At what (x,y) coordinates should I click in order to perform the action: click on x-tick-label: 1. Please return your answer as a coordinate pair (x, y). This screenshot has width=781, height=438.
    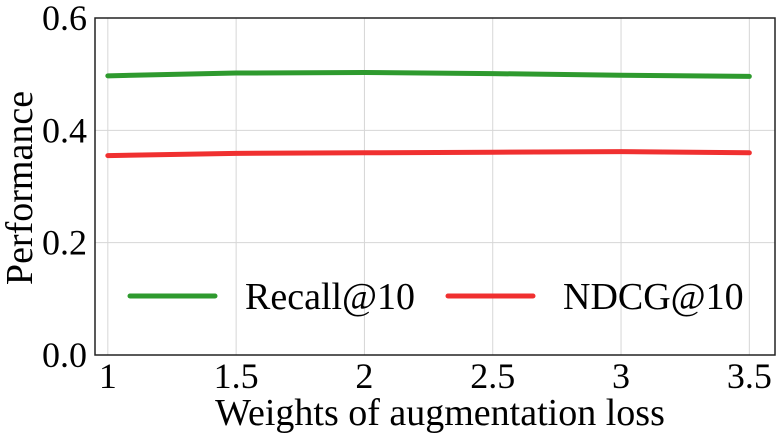
    Looking at the image, I should click on (108, 376).